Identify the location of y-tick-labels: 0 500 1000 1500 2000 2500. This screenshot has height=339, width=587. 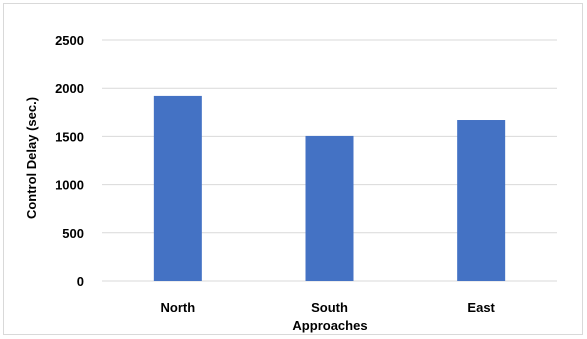
(69, 161).